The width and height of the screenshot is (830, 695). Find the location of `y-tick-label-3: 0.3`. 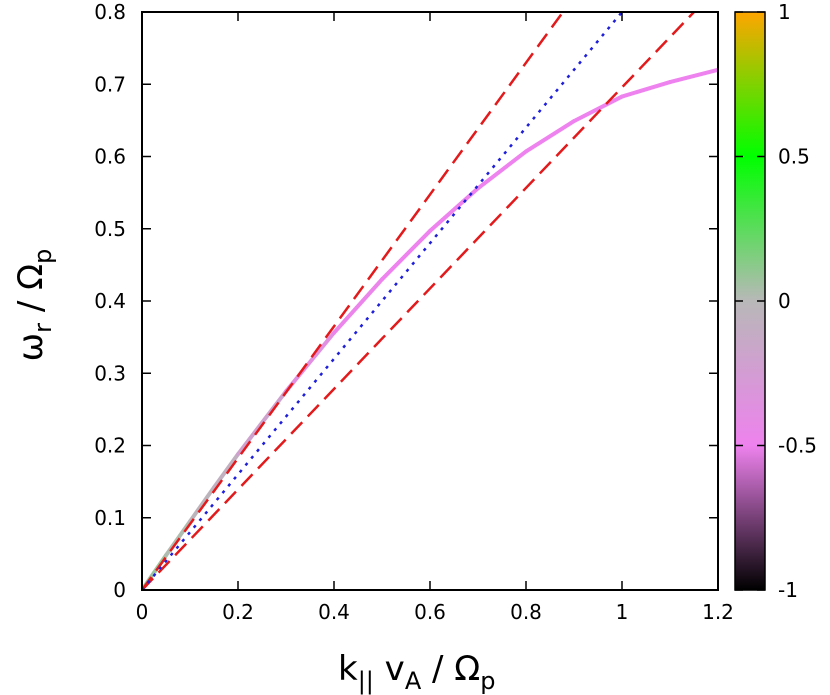

y-tick-label-3: 0.3 is located at coordinates (110, 373).